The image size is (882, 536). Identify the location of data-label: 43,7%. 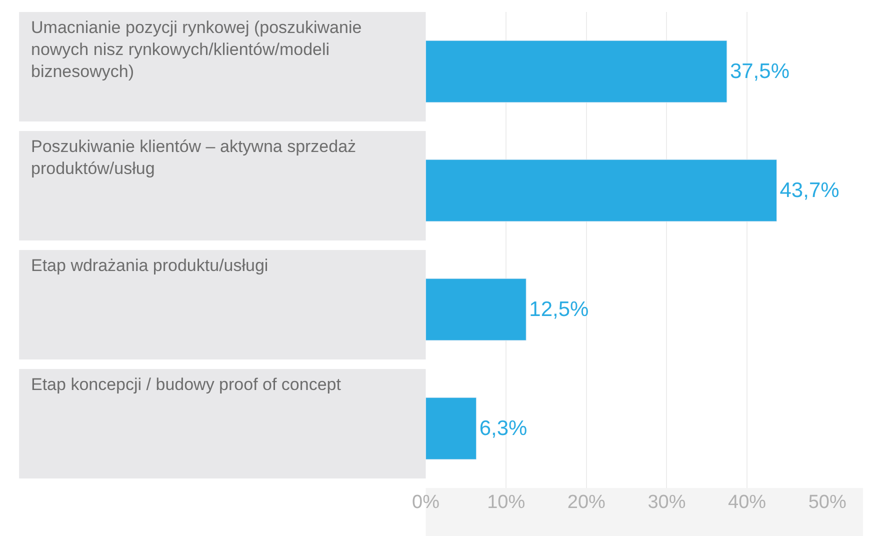
(810, 190).